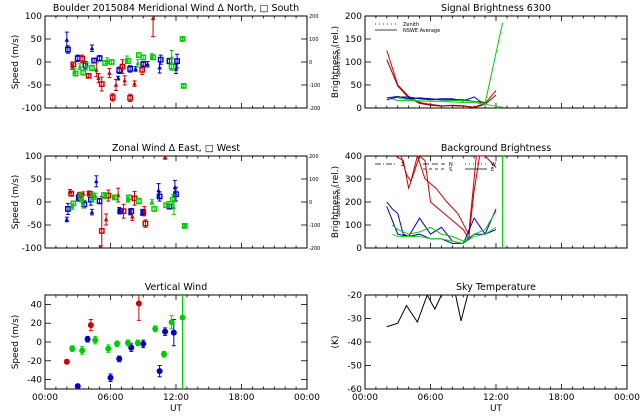 This screenshot has height=420, width=640. Describe the element at coordinates (354, 367) in the screenshot. I see `y-tick-label: -50` at that location.